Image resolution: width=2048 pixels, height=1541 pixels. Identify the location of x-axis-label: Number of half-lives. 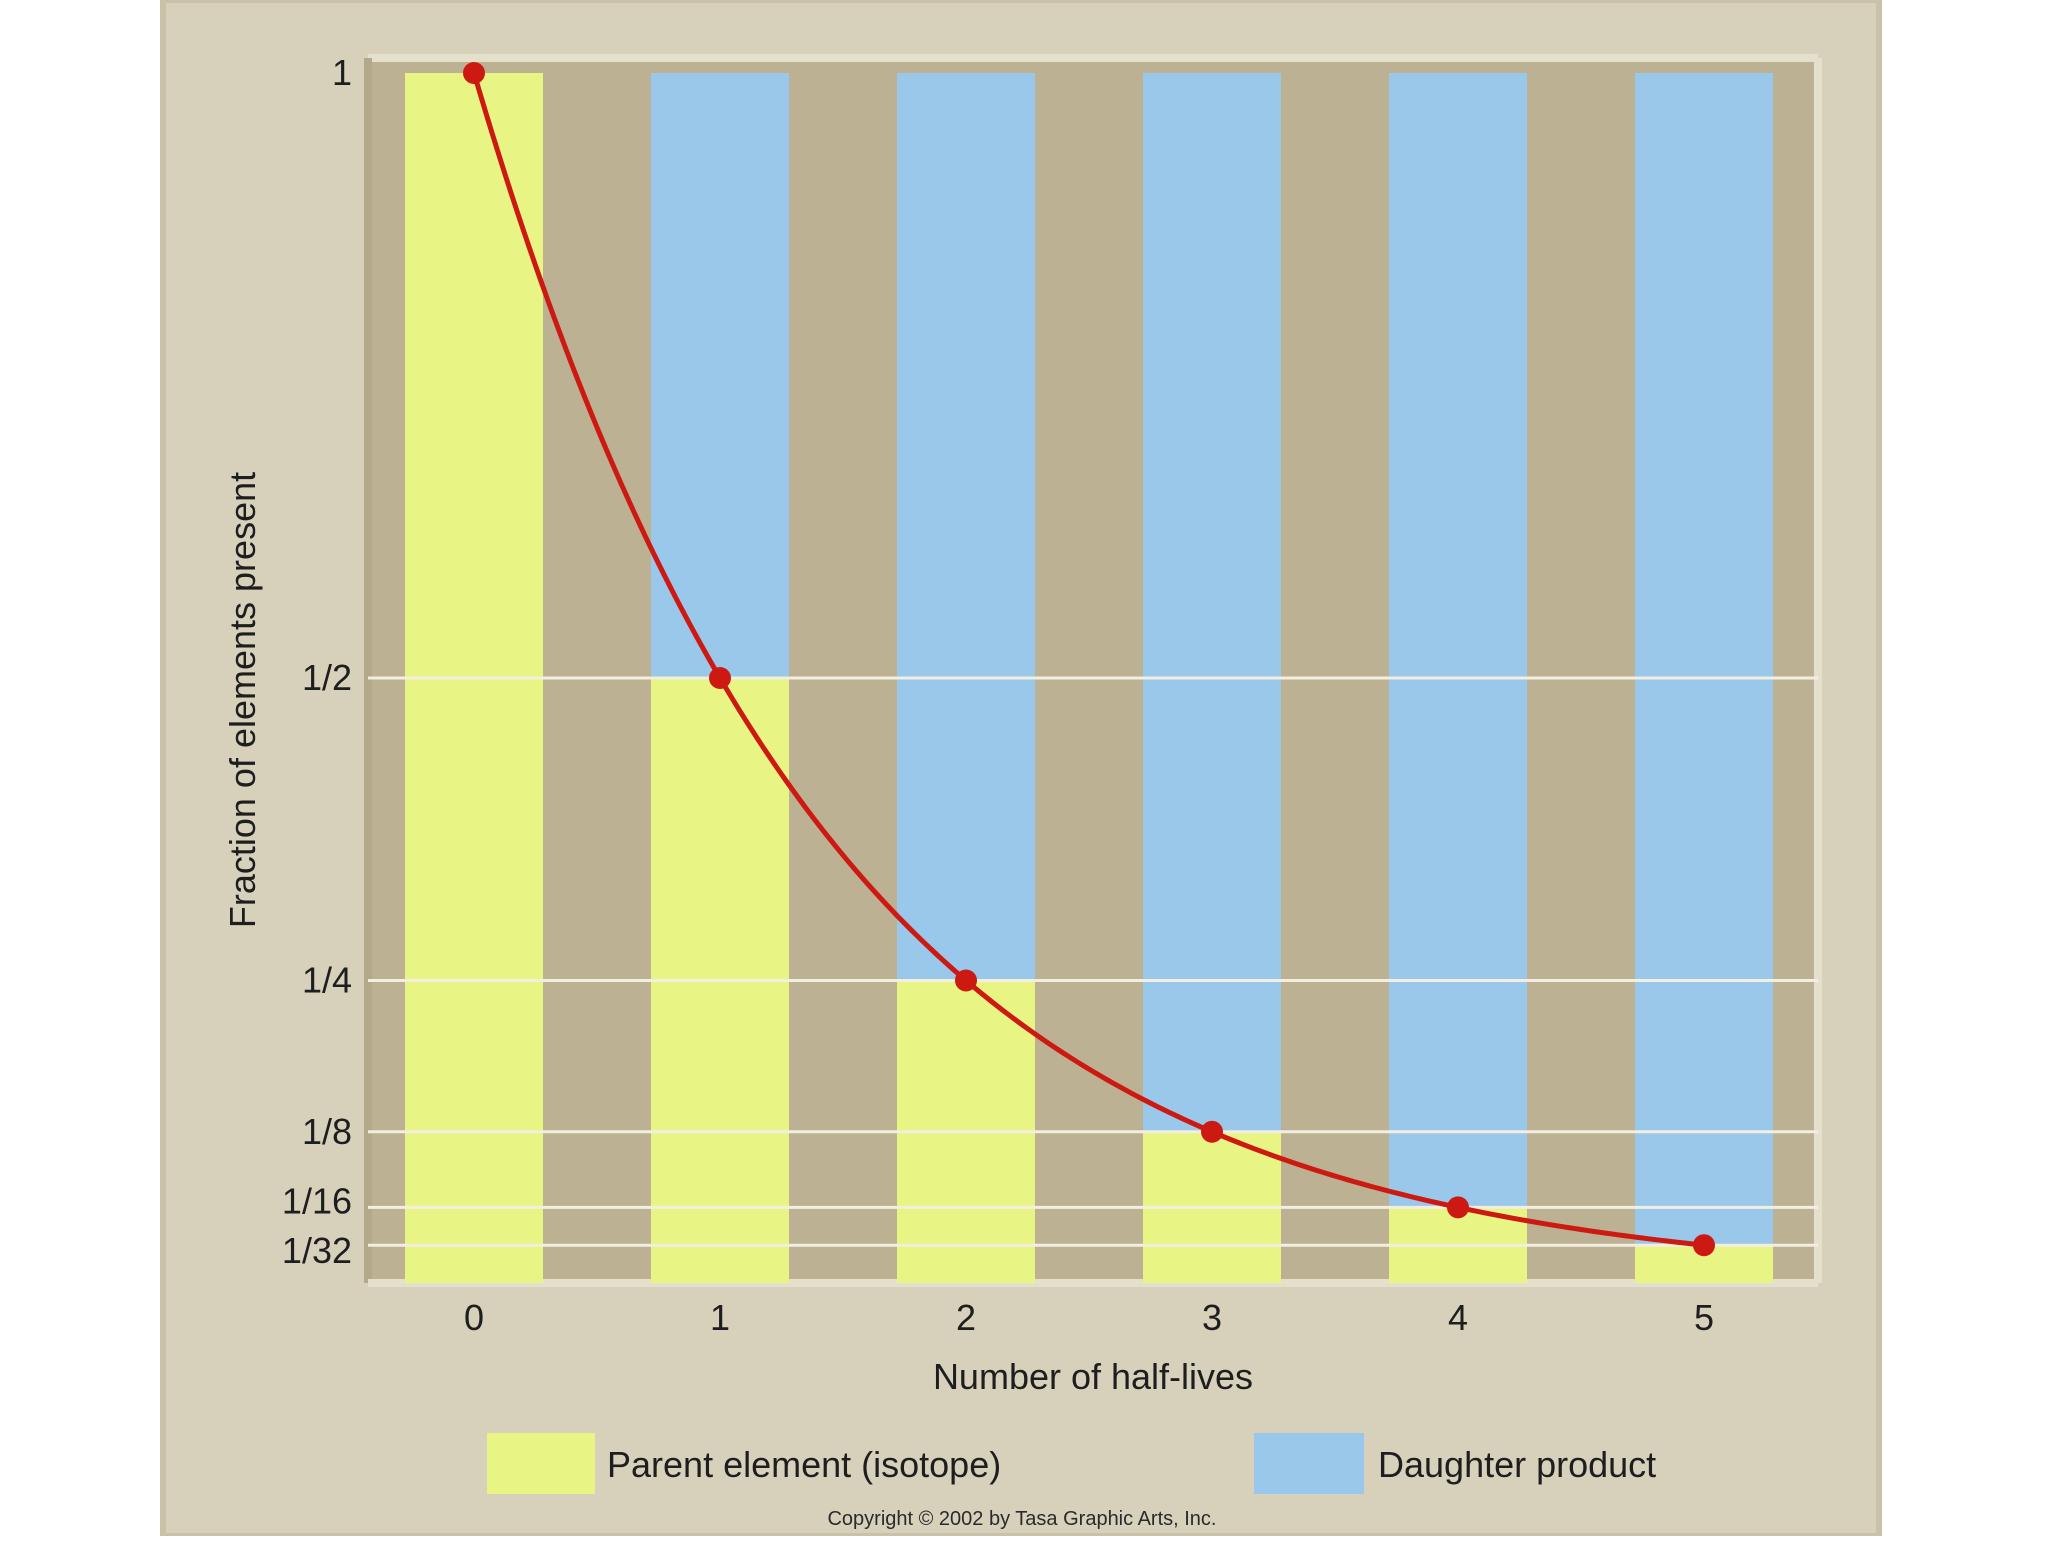
(1093, 1376).